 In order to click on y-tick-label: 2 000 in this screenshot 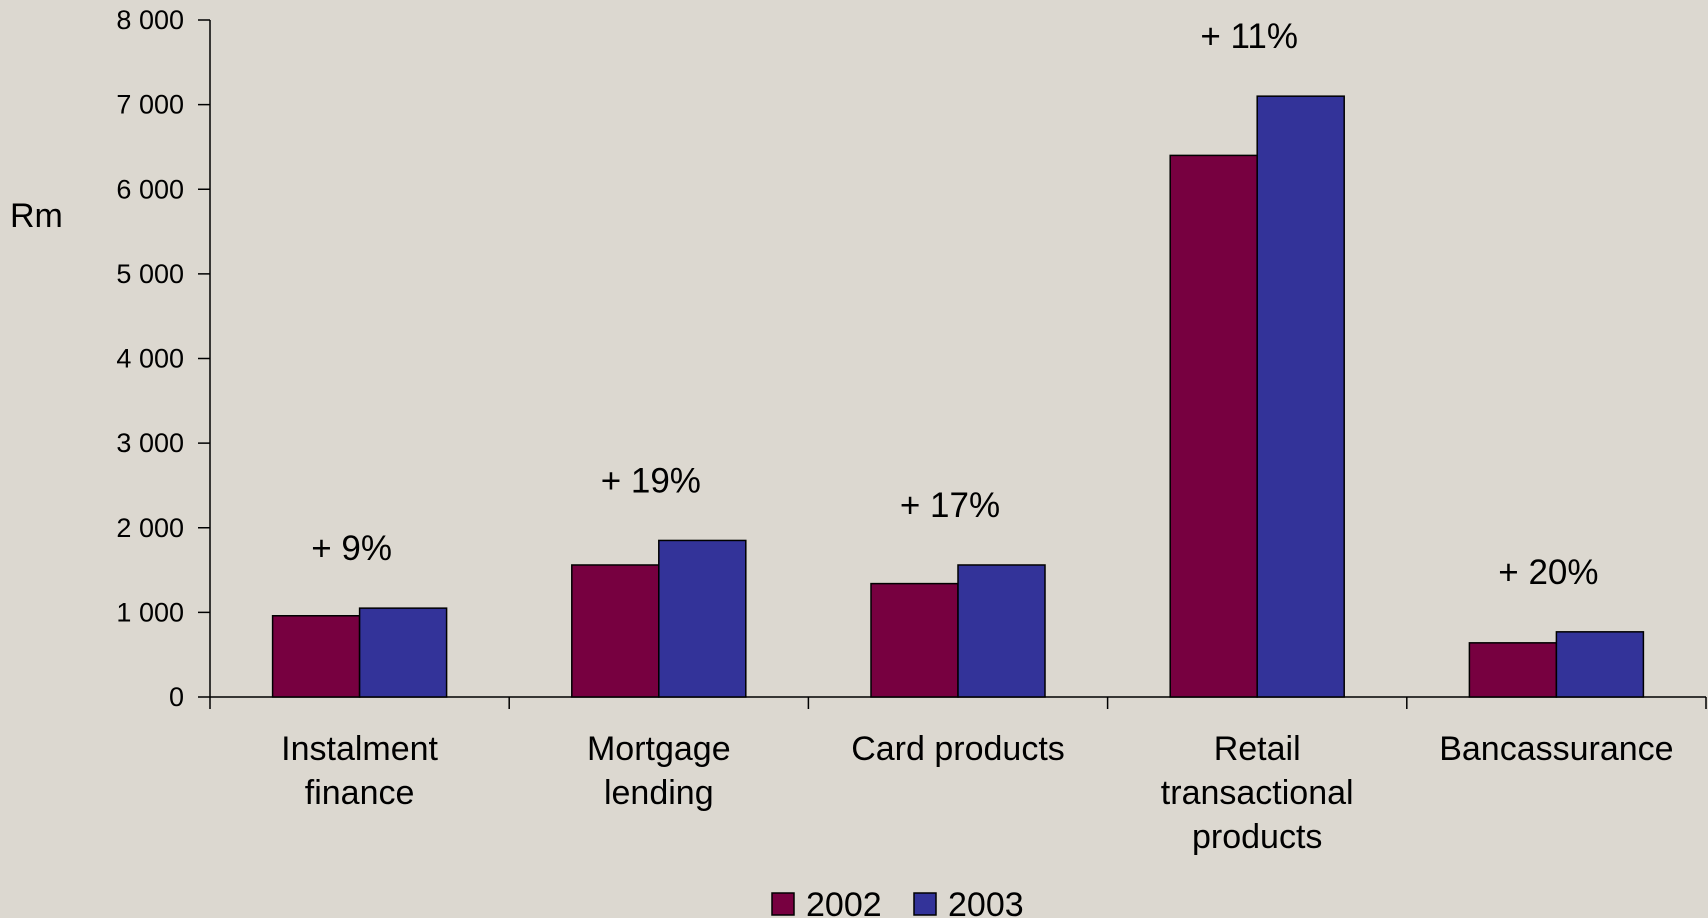, I will do `click(150, 528)`.